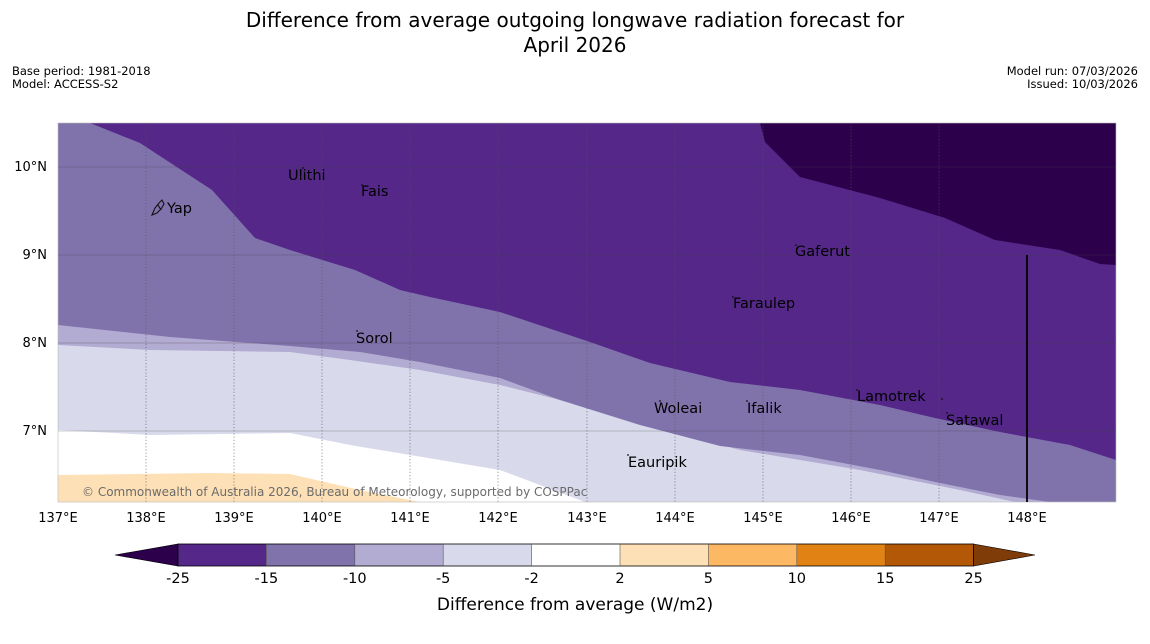 This screenshot has width=1150, height=644. I want to click on lon-label: 144°E, so click(675, 518).